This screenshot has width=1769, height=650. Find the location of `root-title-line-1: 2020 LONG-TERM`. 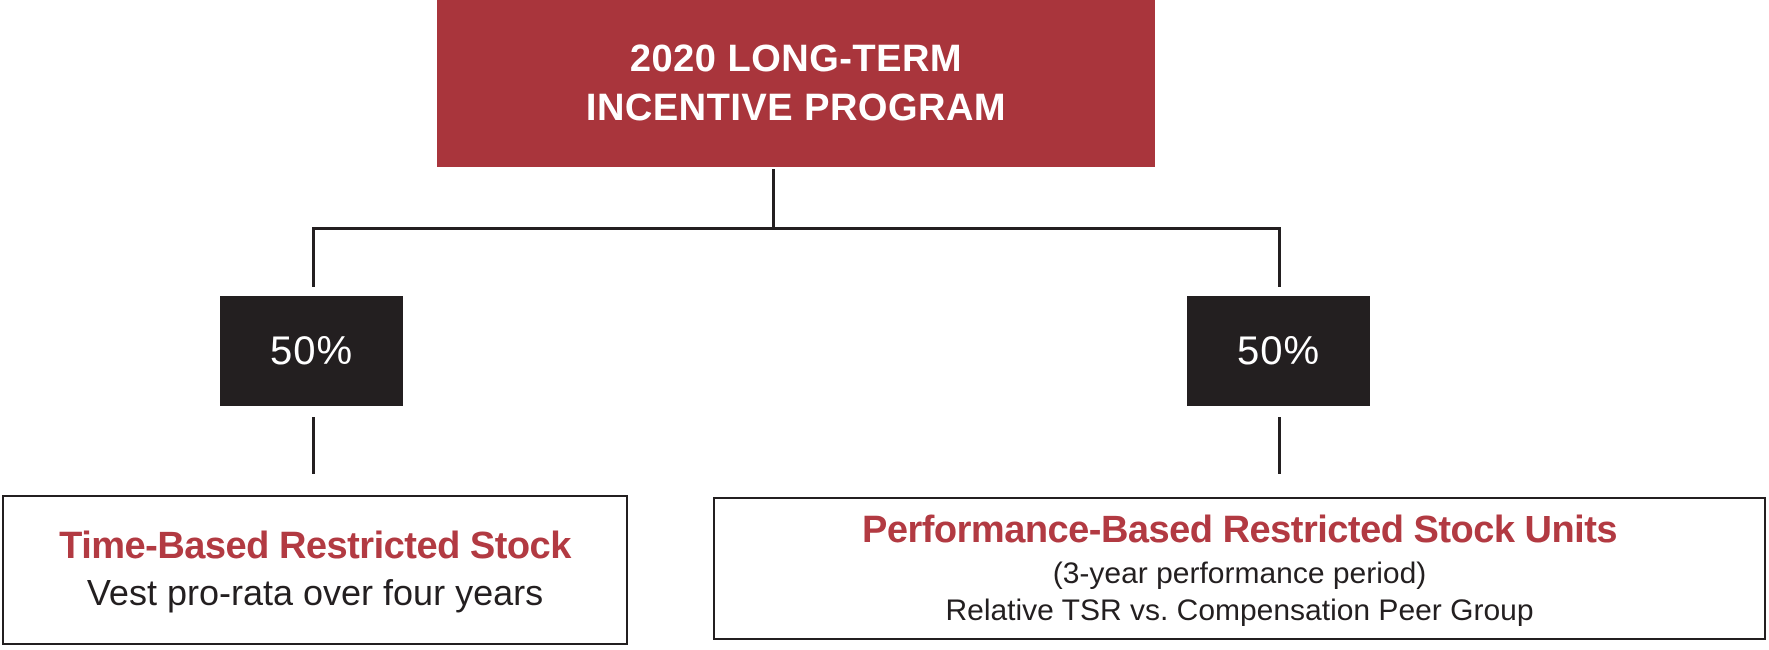

root-title-line-1: 2020 LONG-TERM is located at coordinates (796, 58).